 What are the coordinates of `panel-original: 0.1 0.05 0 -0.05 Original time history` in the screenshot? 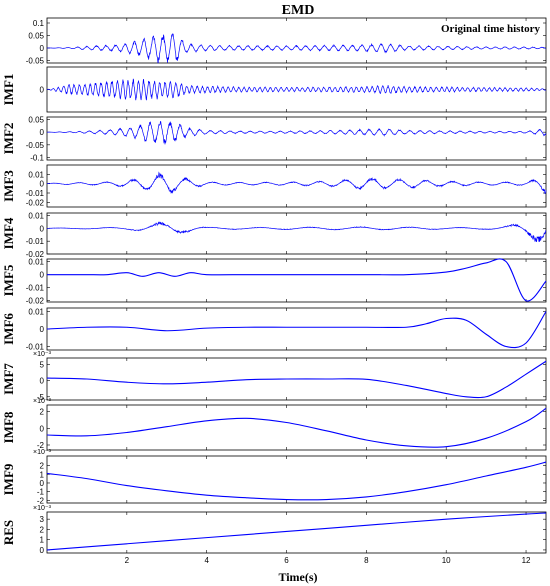 It's located at (286, 41).